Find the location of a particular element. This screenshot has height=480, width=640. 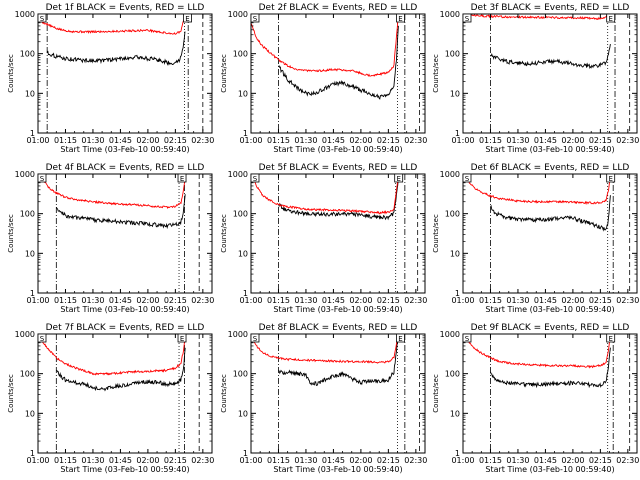

panel-title: Det 9f BLACK = Events, RED = LLD is located at coordinates (550, 328).